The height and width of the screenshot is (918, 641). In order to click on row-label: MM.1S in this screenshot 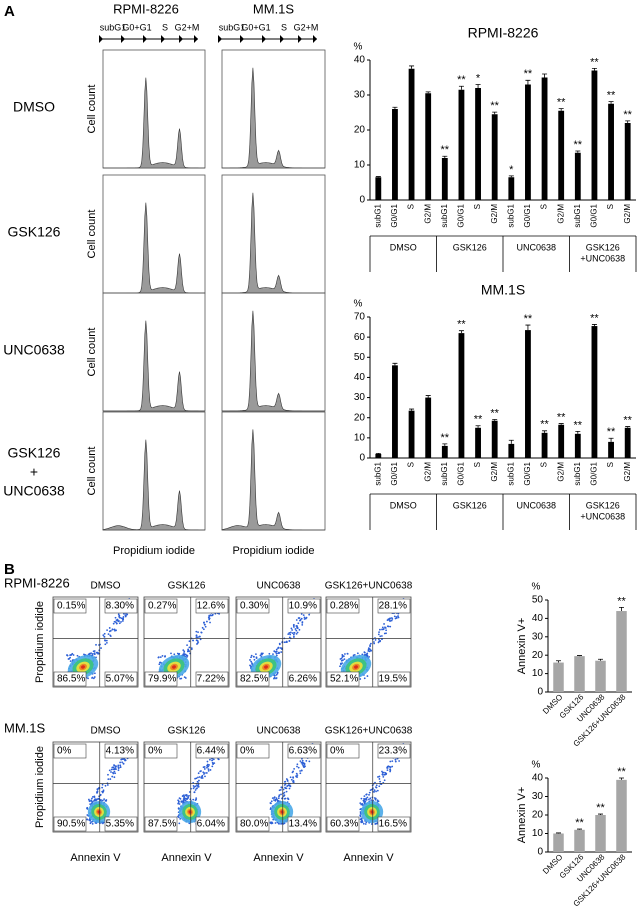, I will do `click(25, 727)`.